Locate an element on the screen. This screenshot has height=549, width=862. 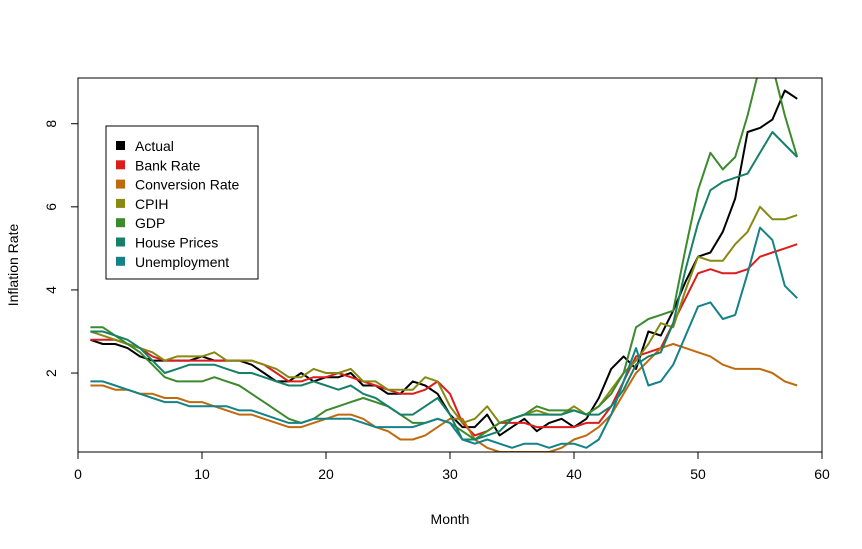
legend-label-3: CPIH is located at coordinates (151, 204).